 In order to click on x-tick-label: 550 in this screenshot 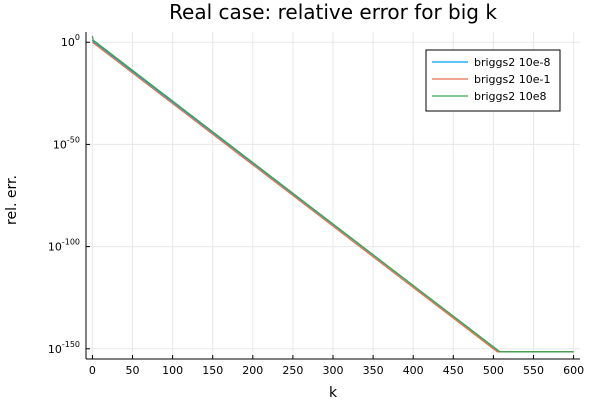, I will do `click(533, 370)`.